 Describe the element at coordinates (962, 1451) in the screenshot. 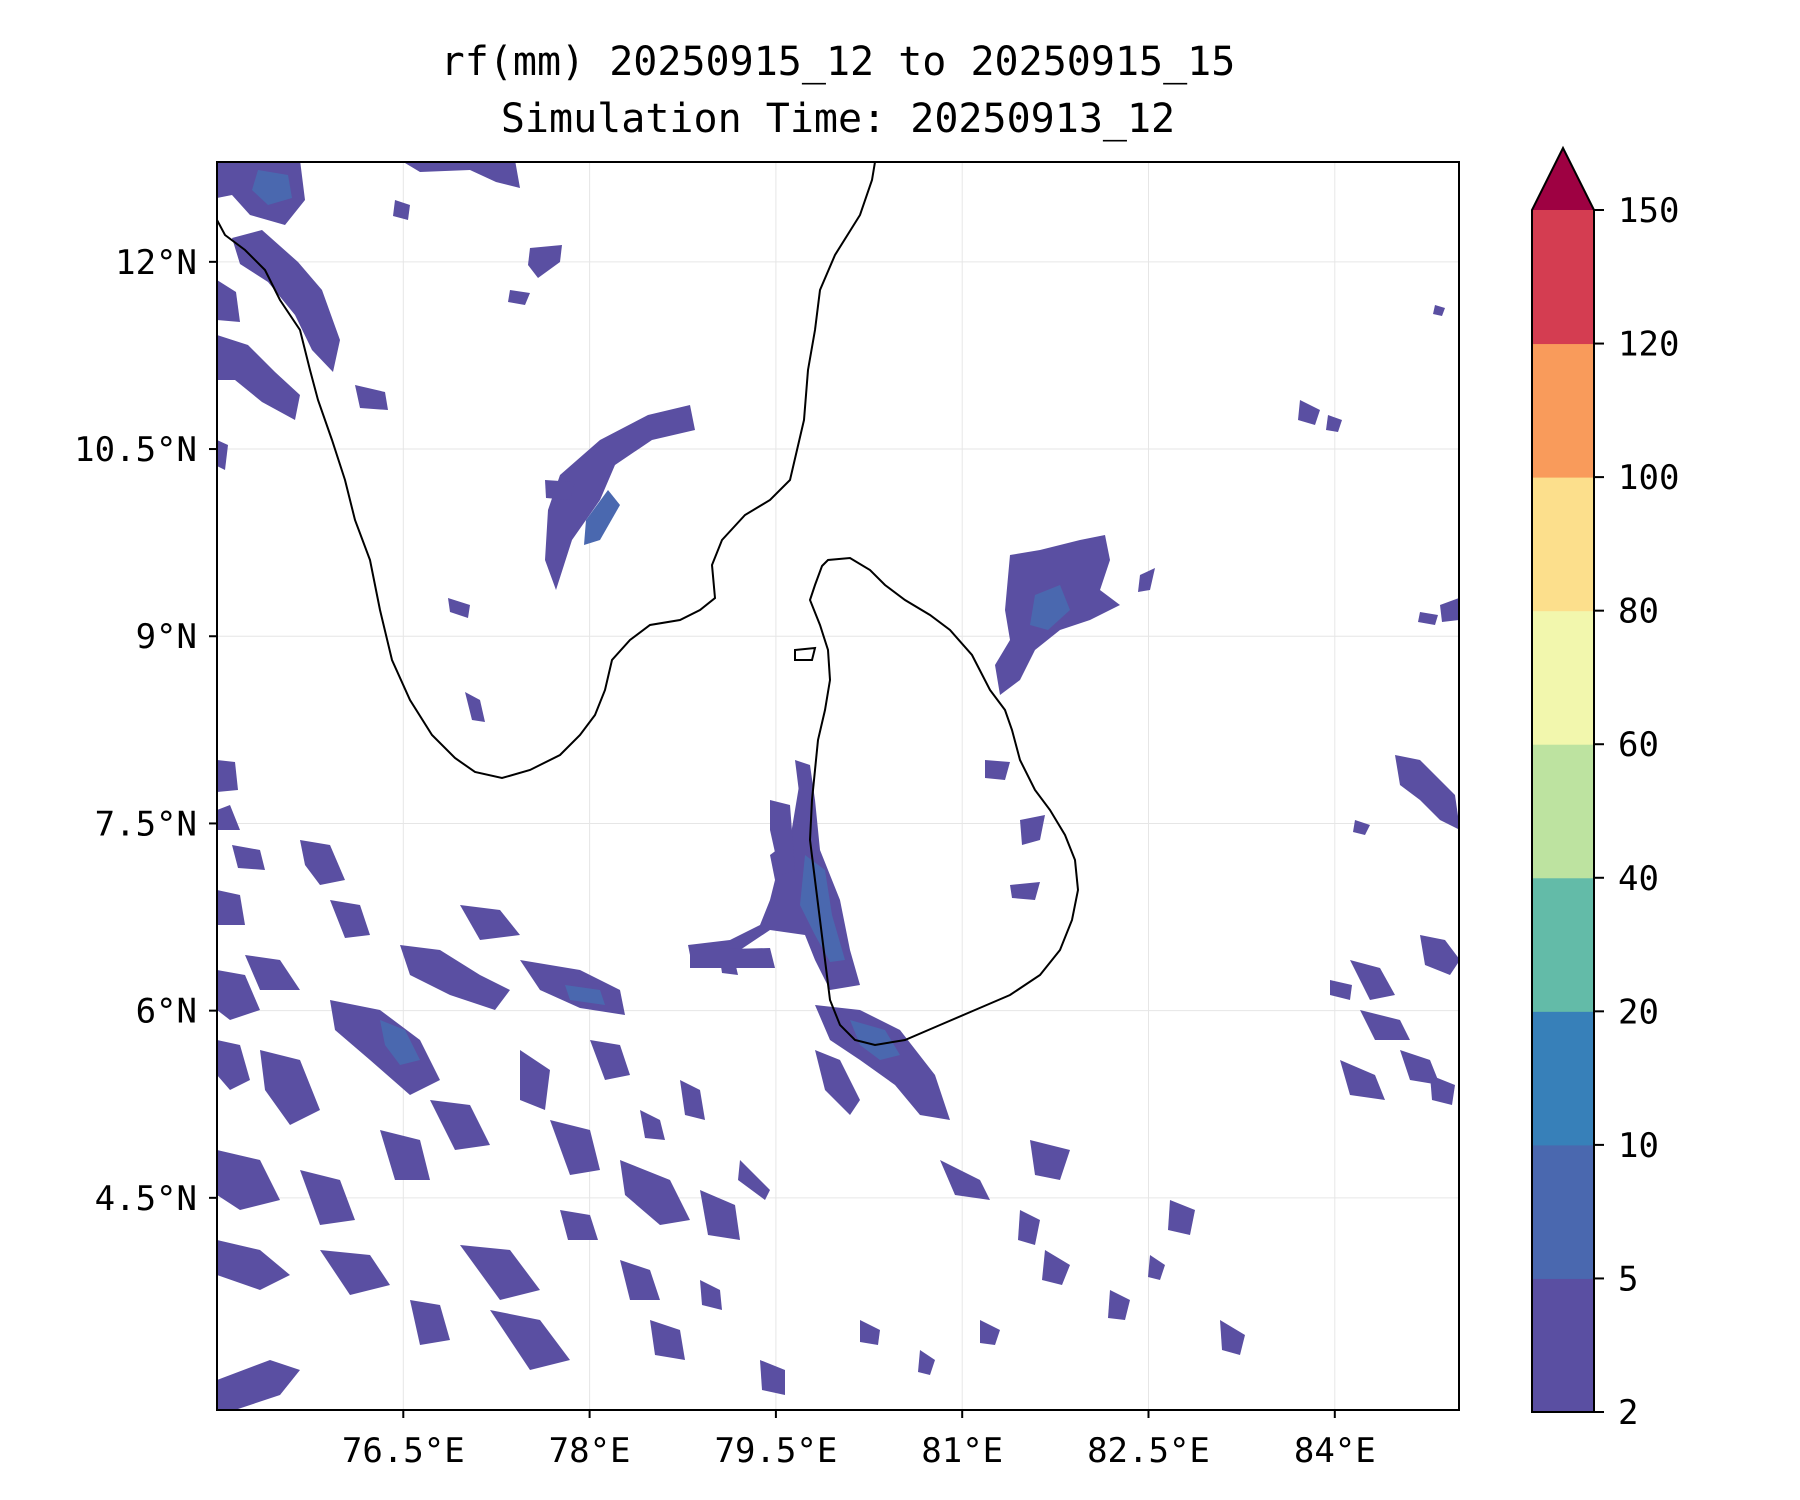

I see `x-tick-label: 81°E` at that location.